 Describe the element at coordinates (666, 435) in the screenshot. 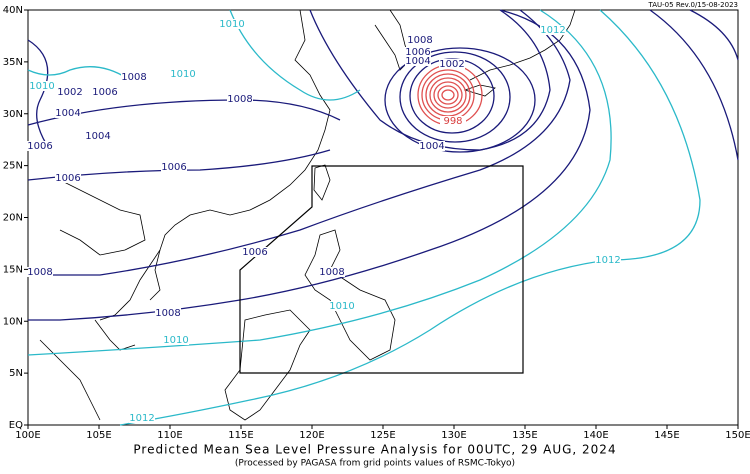

I see `lon-label: 145E` at that location.